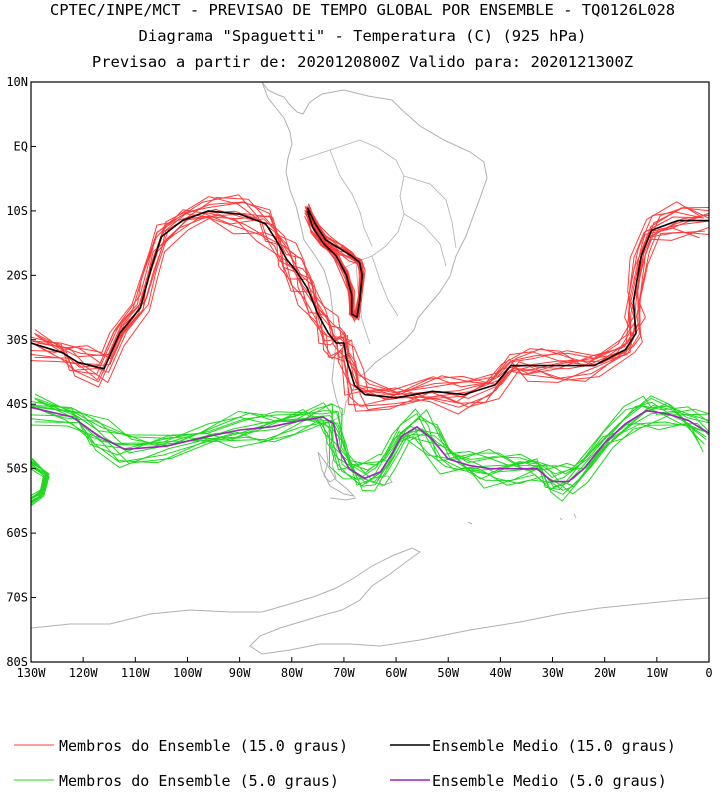 The height and width of the screenshot is (792, 725). What do you see at coordinates (657, 673) in the screenshot?
I see `lon-tick-label: 10W` at bounding box center [657, 673].